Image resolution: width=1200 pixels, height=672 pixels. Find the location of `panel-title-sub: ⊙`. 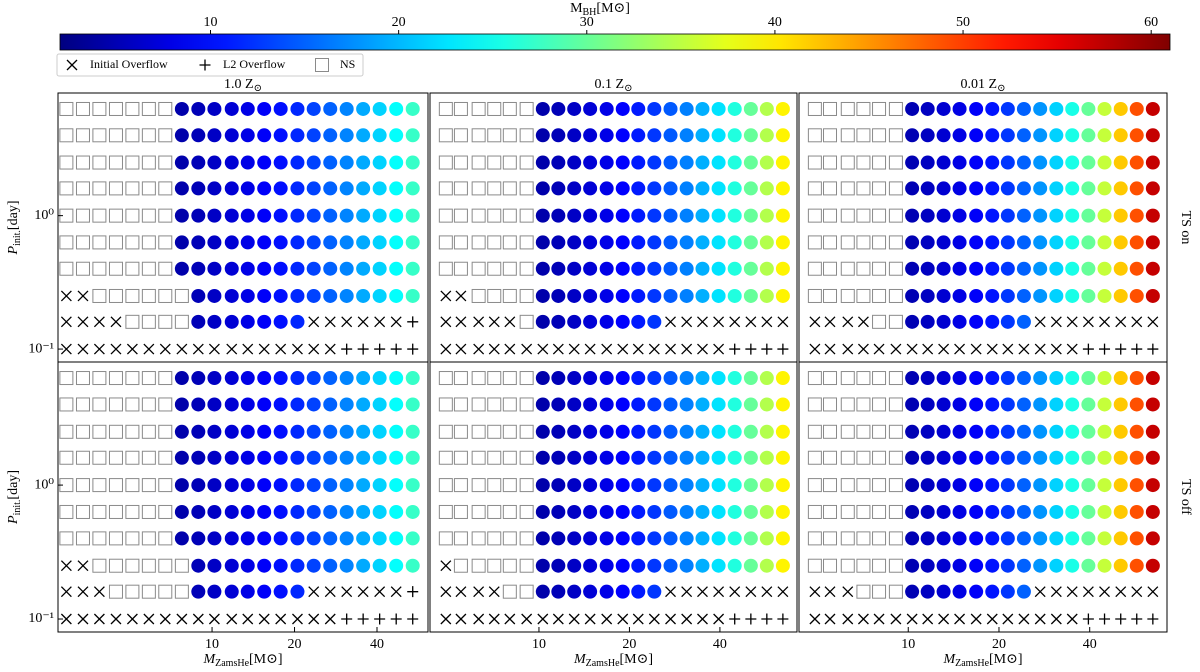

panel-title-sub: ⊙ is located at coordinates (258, 88).